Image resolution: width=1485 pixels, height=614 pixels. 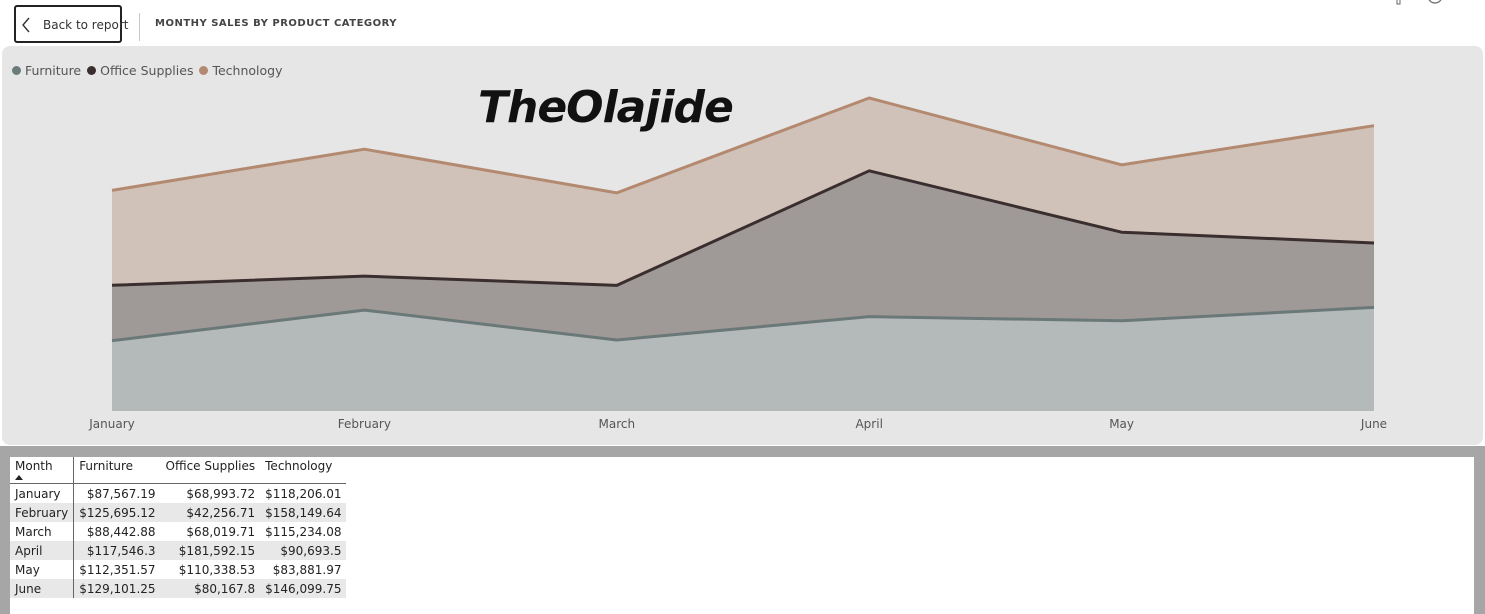 I want to click on column-header-office-supplies: Office Supplies, so click(x=210, y=470).